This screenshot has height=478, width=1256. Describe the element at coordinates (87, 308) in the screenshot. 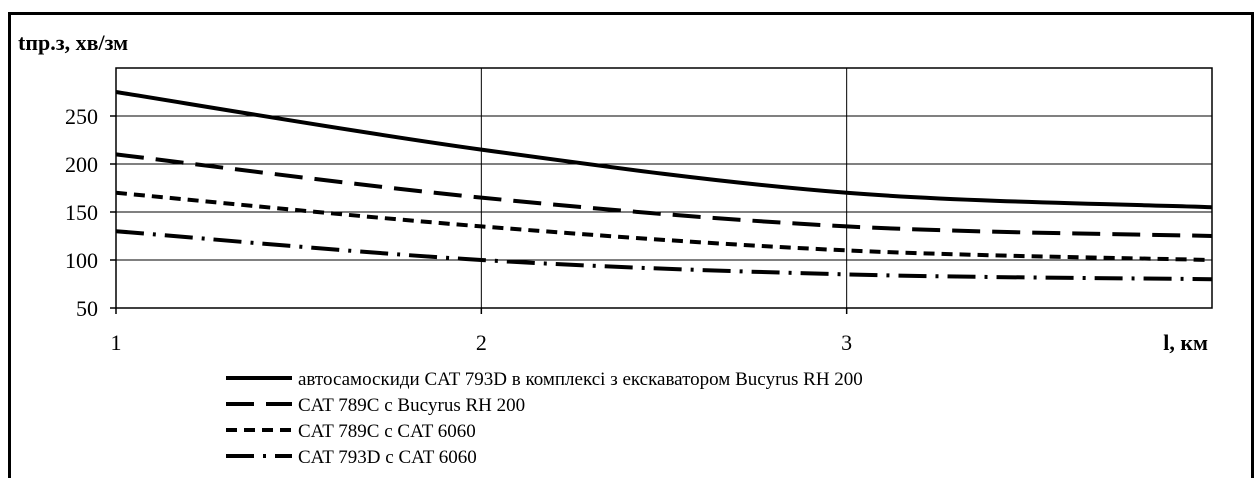

I see `y-tick-label: 50` at that location.